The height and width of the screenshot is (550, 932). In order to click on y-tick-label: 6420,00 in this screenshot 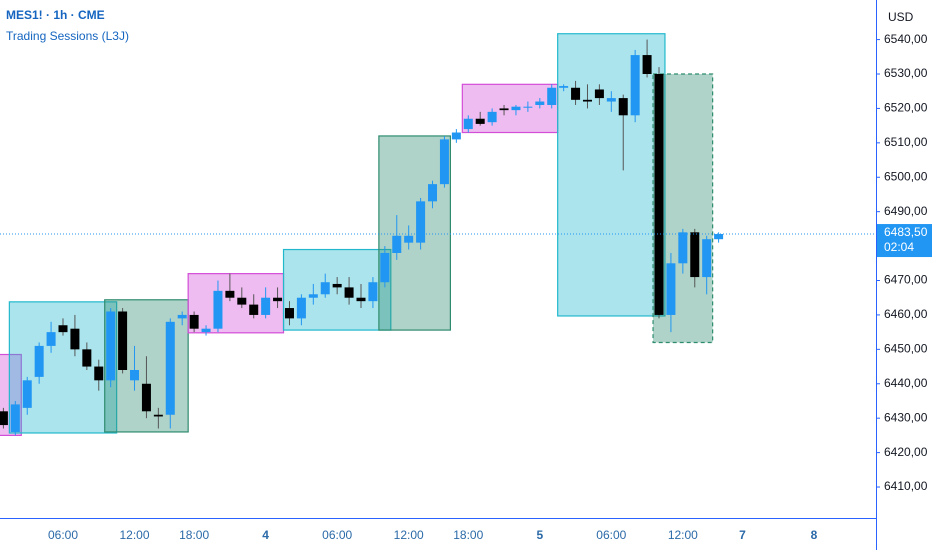, I will do `click(906, 452)`.